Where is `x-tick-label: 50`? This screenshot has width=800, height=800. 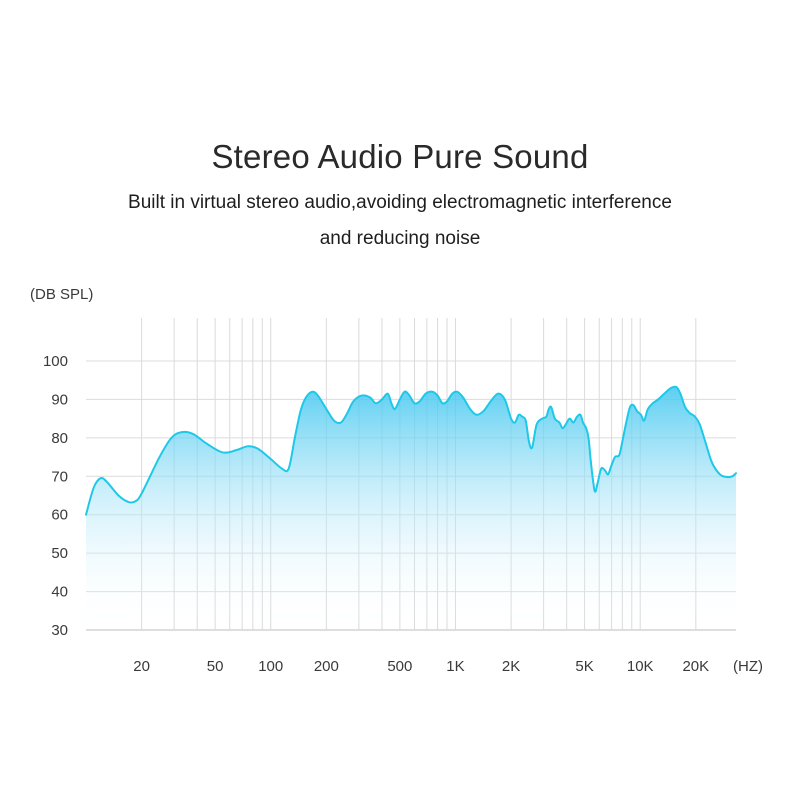 x-tick-label: 50 is located at coordinates (215, 666).